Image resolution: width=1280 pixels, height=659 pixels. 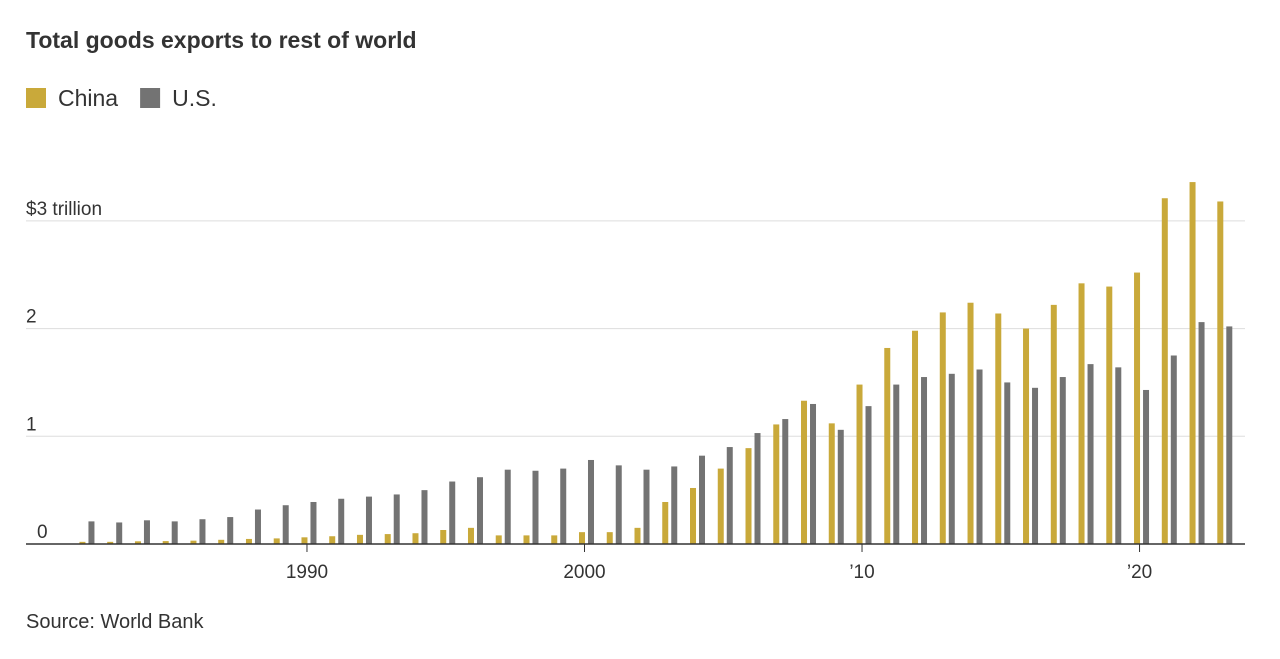 I want to click on x-tick-label: ’20, so click(x=1139, y=572).